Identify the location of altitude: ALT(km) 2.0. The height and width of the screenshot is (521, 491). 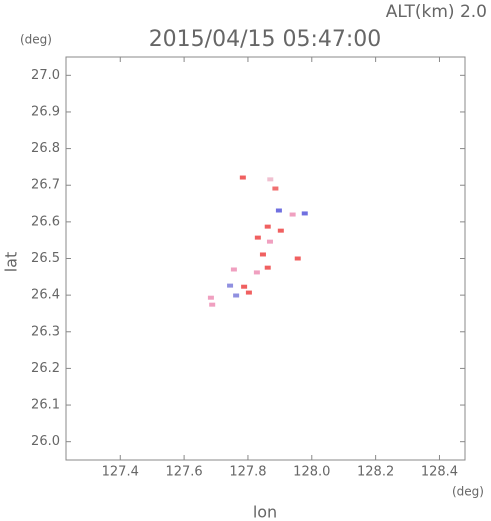
(436, 12).